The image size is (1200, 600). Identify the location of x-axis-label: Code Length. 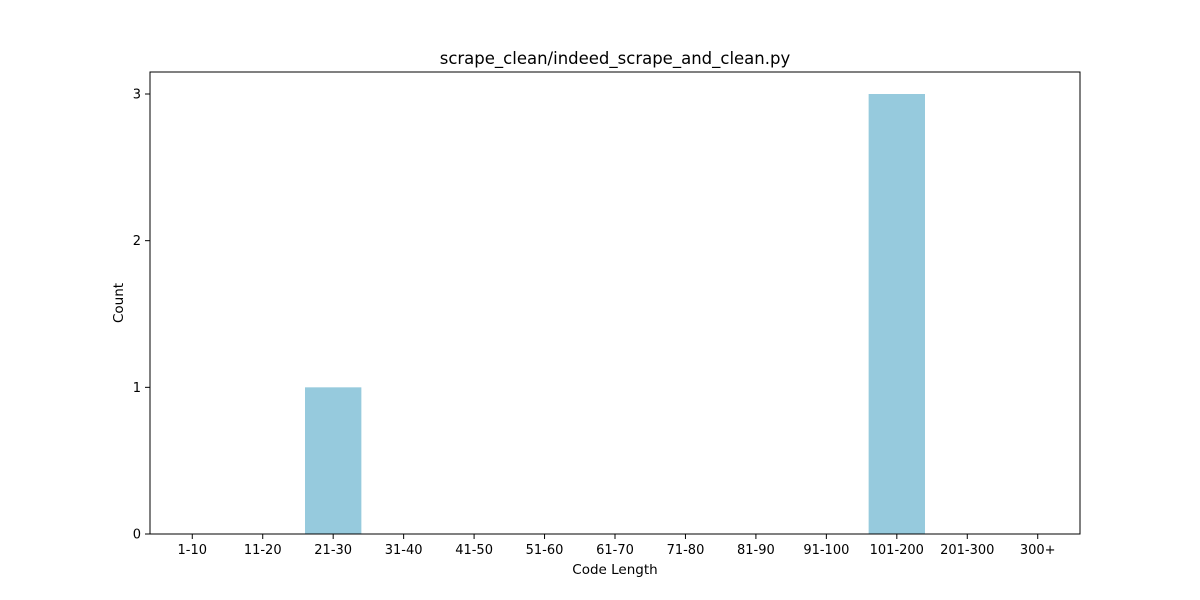
(614, 570).